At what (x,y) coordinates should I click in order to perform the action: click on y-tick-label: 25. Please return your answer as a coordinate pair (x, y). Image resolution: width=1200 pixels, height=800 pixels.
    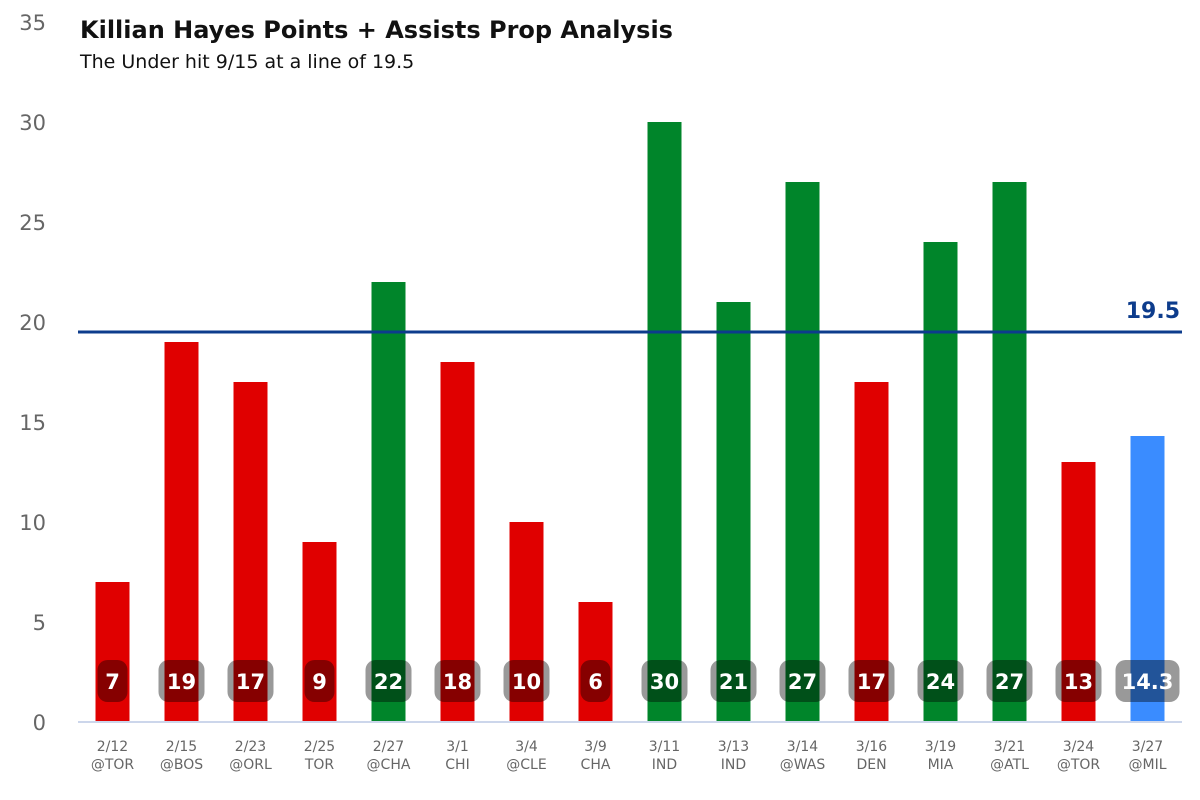
    Looking at the image, I should click on (32, 223).